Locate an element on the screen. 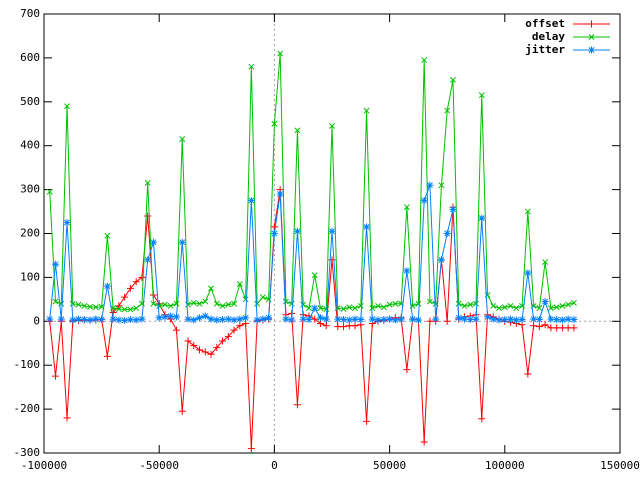  legend-label: offset is located at coordinates (545, 23).